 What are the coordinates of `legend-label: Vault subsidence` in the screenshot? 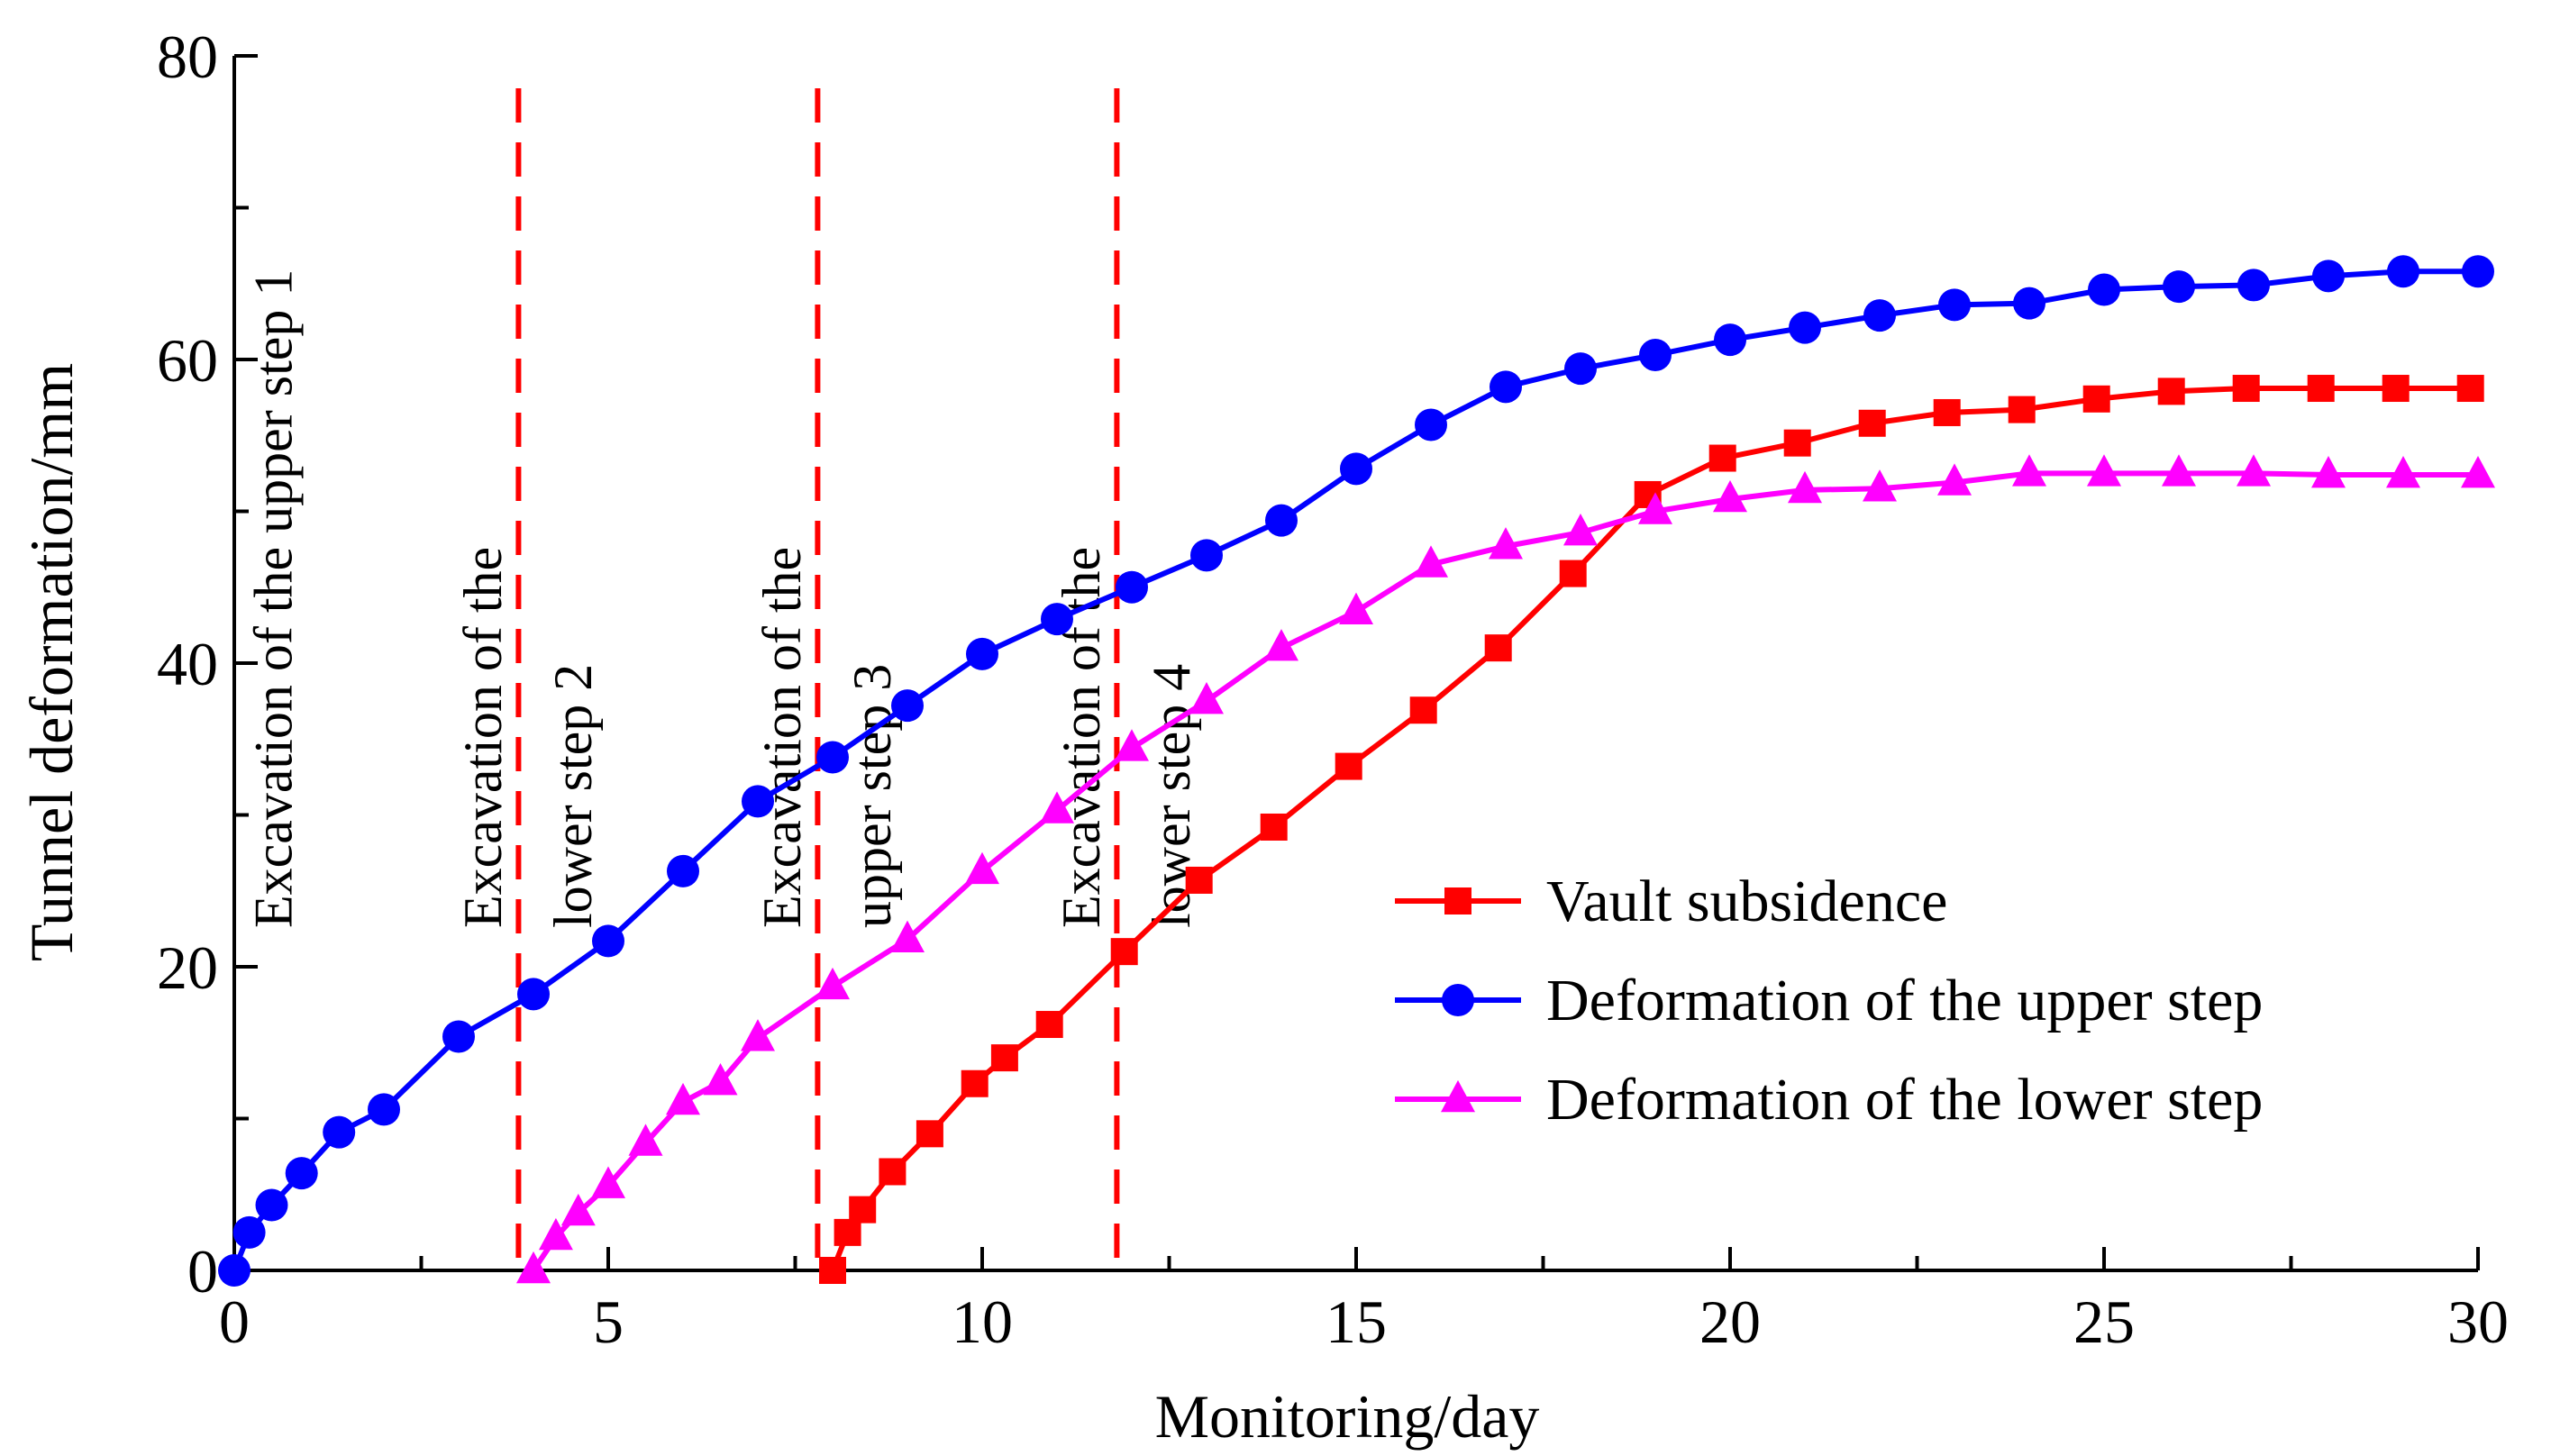 It's located at (1746, 902).